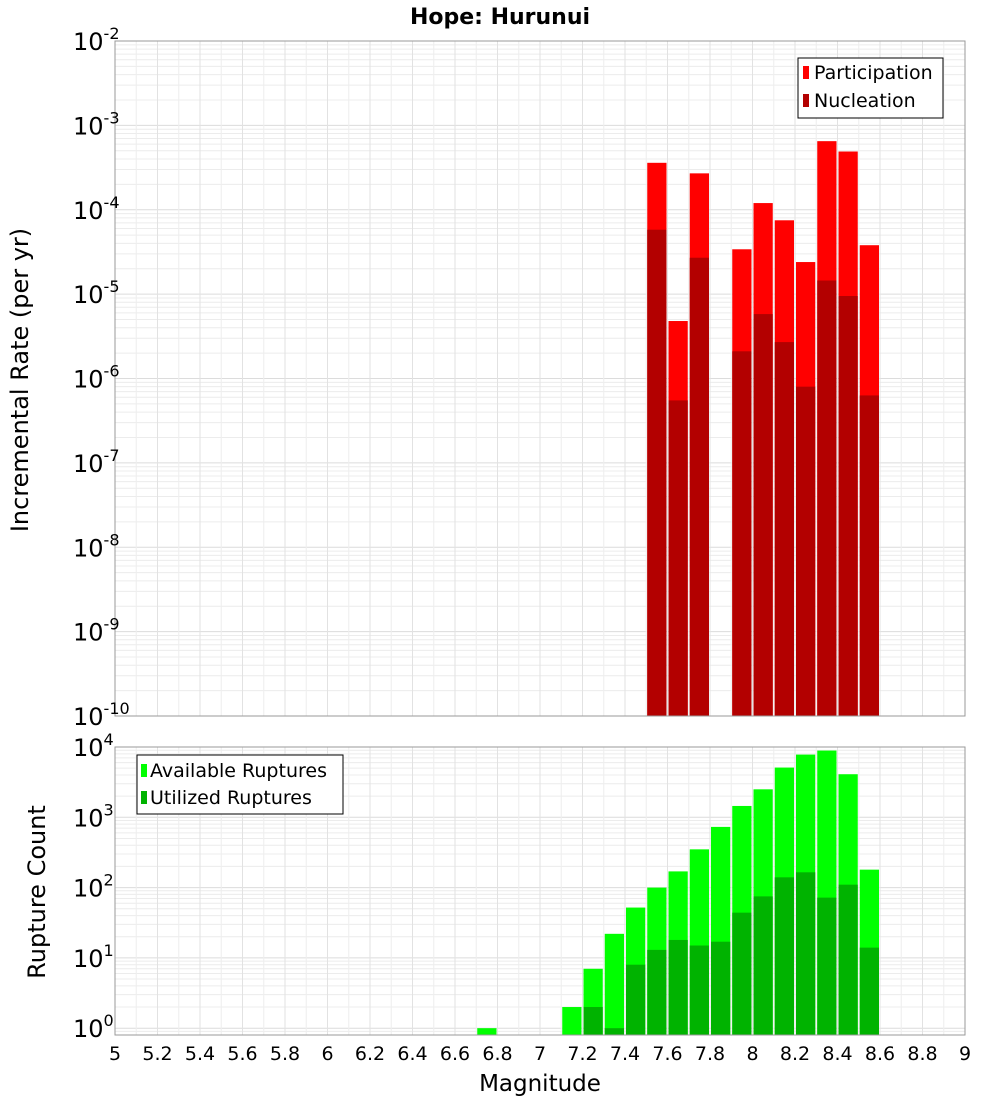 This screenshot has height=1104, width=1000. What do you see at coordinates (242, 1054) in the screenshot?
I see `x-tick-label: 5.6` at bounding box center [242, 1054].